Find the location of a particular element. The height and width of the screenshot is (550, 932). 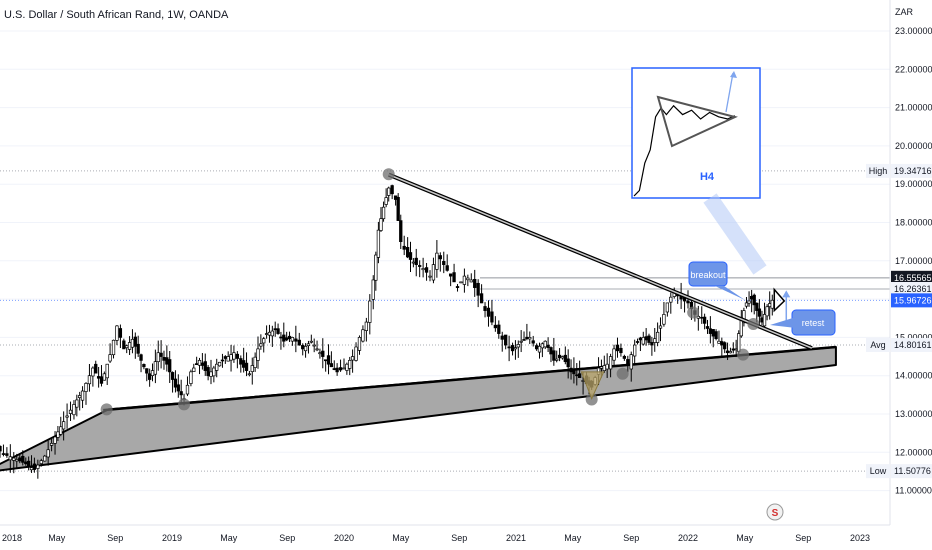

price-label-value: 15.96726 is located at coordinates (913, 300).